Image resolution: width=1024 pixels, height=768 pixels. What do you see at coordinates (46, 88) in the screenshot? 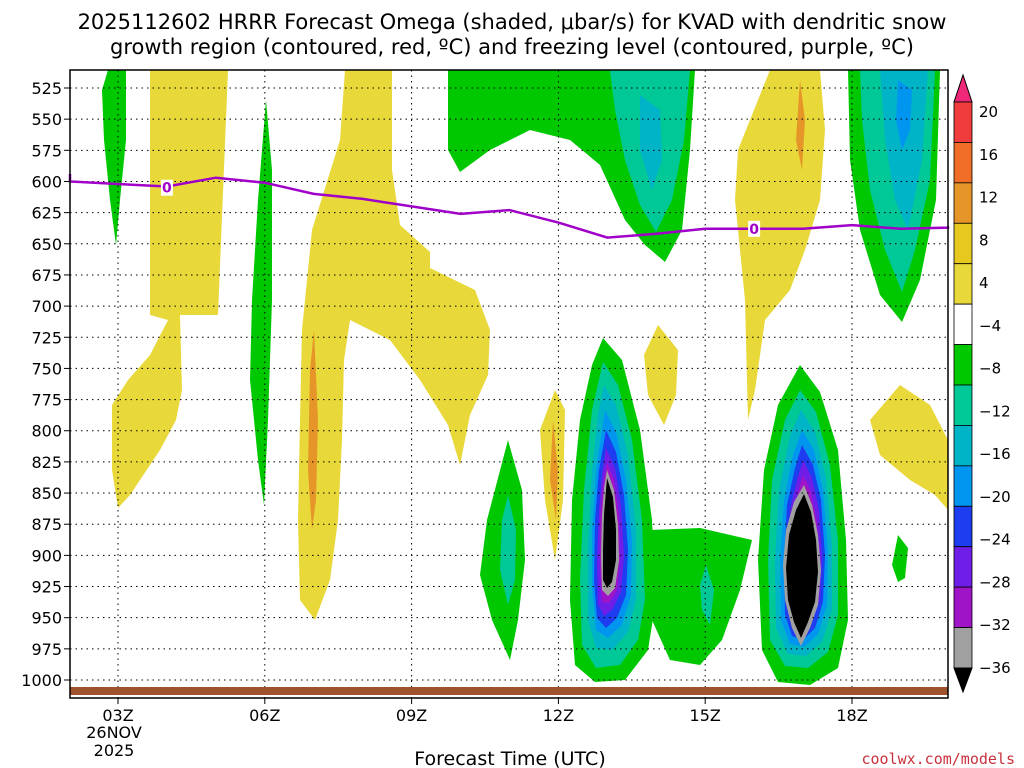
I see `y-tick-label: 525` at bounding box center [46, 88].